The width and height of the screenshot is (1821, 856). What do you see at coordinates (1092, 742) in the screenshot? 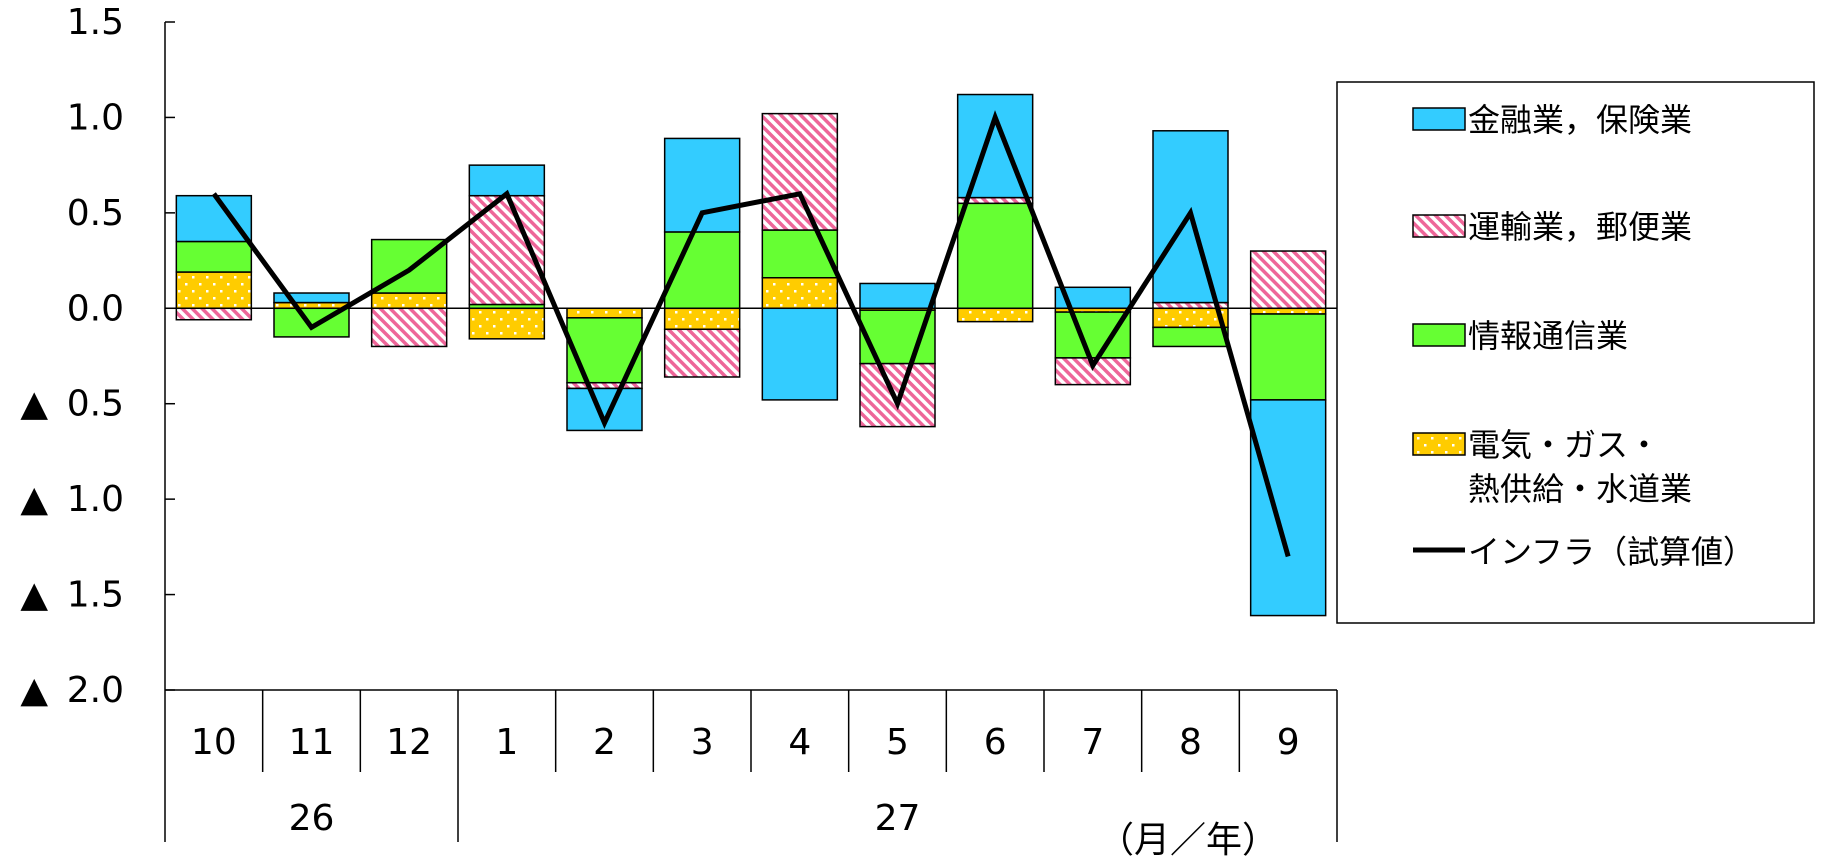
I see `x-tick-label: 7` at bounding box center [1092, 742].